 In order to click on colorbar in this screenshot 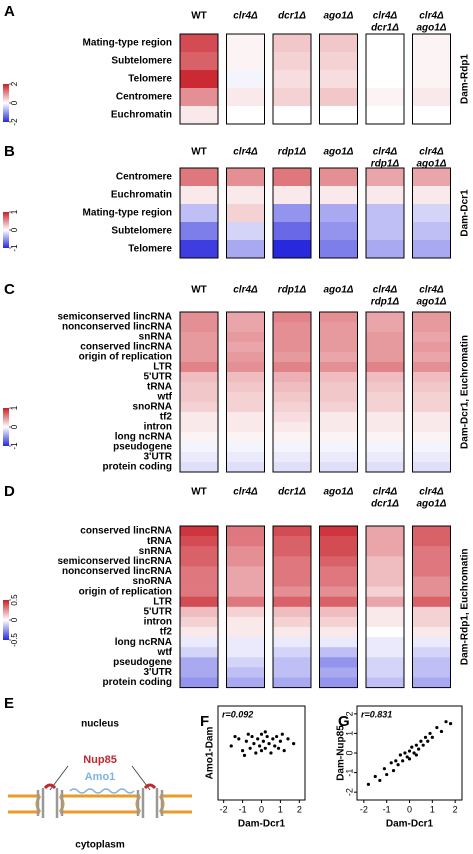, I will do `click(6, 103)`.